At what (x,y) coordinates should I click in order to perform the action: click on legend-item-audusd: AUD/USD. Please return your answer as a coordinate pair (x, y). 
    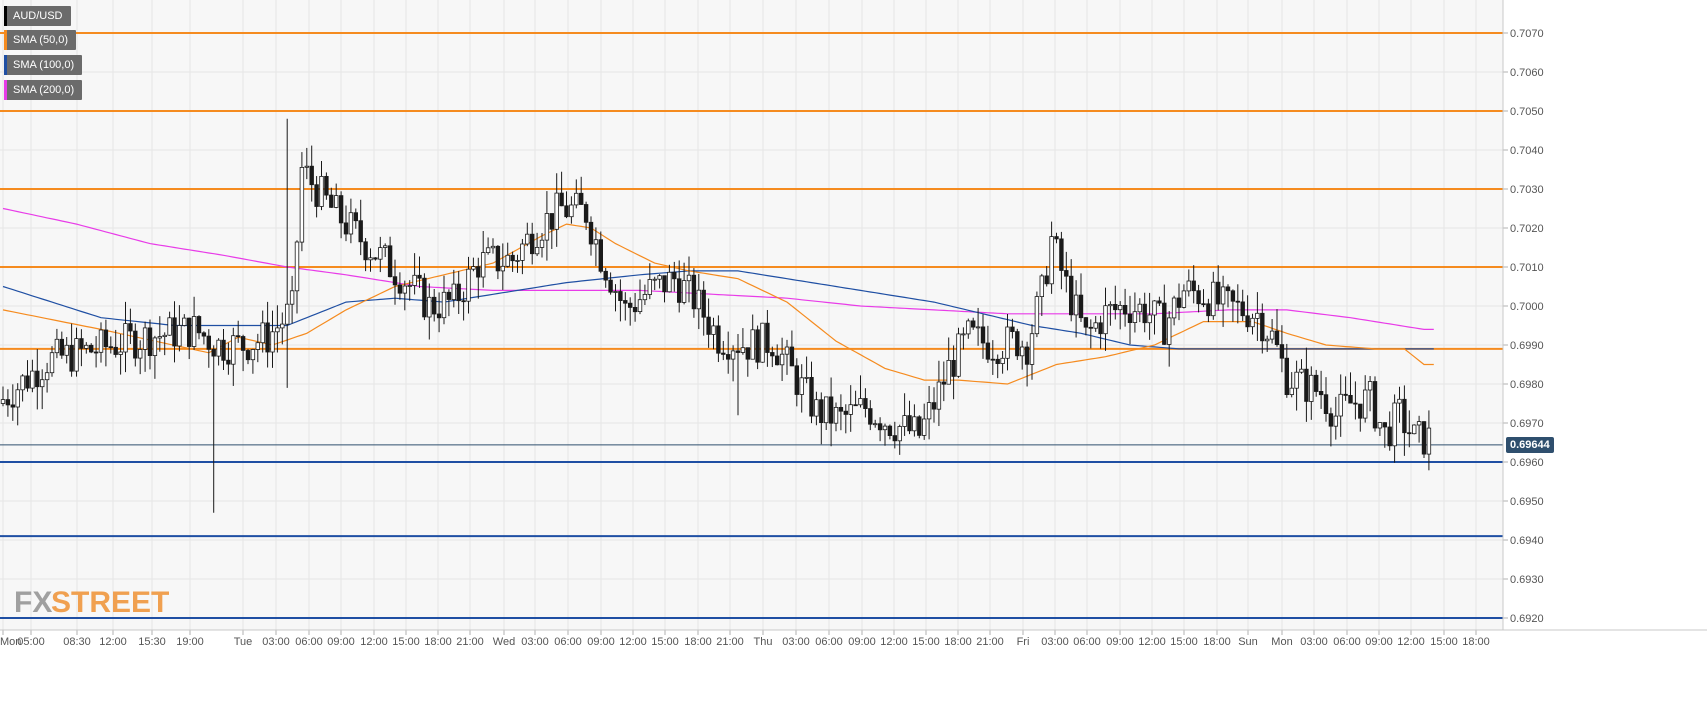
    Looking at the image, I should click on (37, 16).